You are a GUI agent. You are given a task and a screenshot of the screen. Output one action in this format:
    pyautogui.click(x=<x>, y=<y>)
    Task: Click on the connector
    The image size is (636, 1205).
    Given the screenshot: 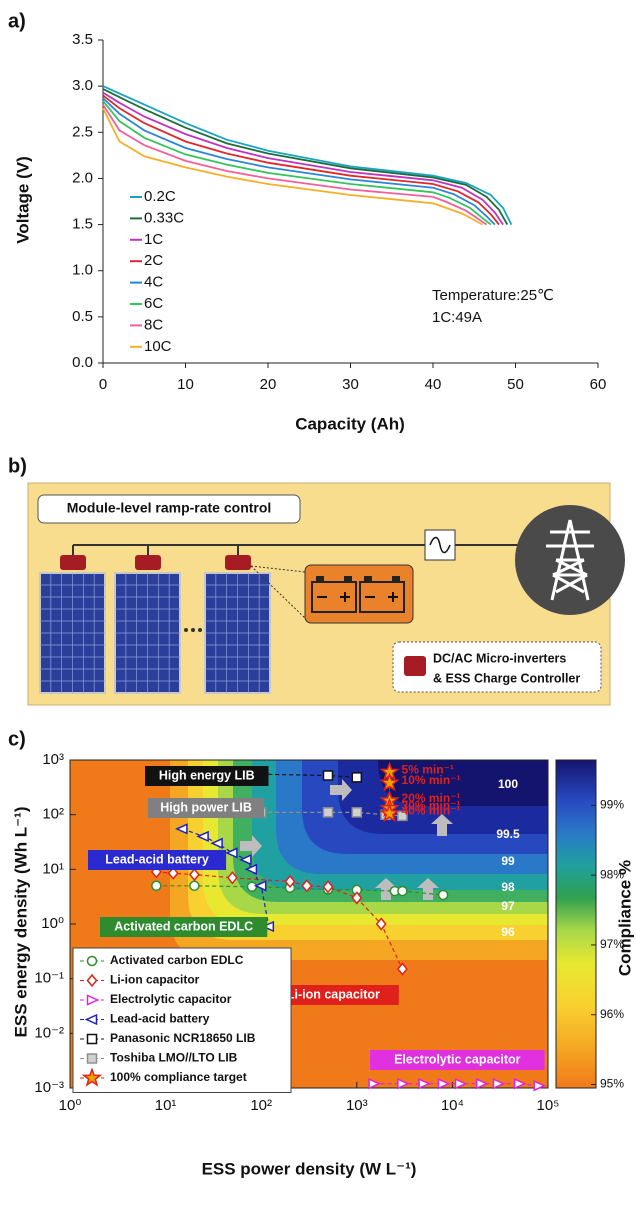 What is the action you would take?
    pyautogui.click(x=278, y=592)
    